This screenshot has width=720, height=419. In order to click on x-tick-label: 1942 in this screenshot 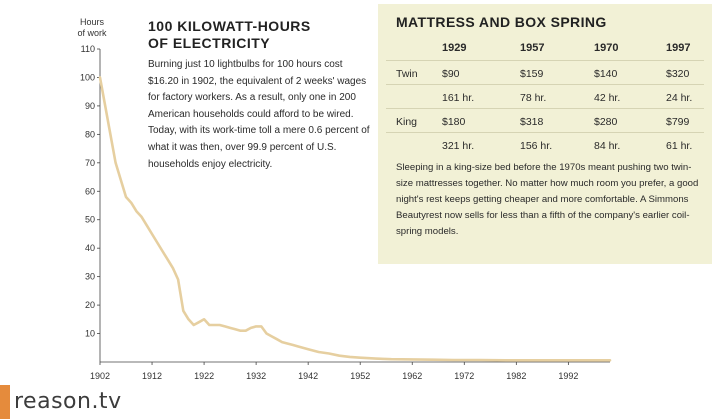, I will do `click(308, 376)`.